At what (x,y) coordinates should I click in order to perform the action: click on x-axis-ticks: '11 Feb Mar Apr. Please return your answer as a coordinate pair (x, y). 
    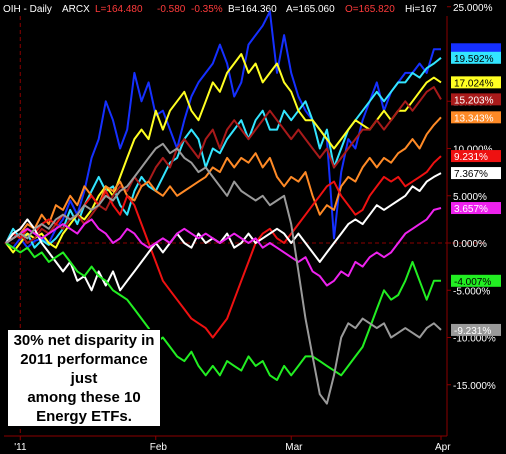
    Looking at the image, I should click on (232, 444).